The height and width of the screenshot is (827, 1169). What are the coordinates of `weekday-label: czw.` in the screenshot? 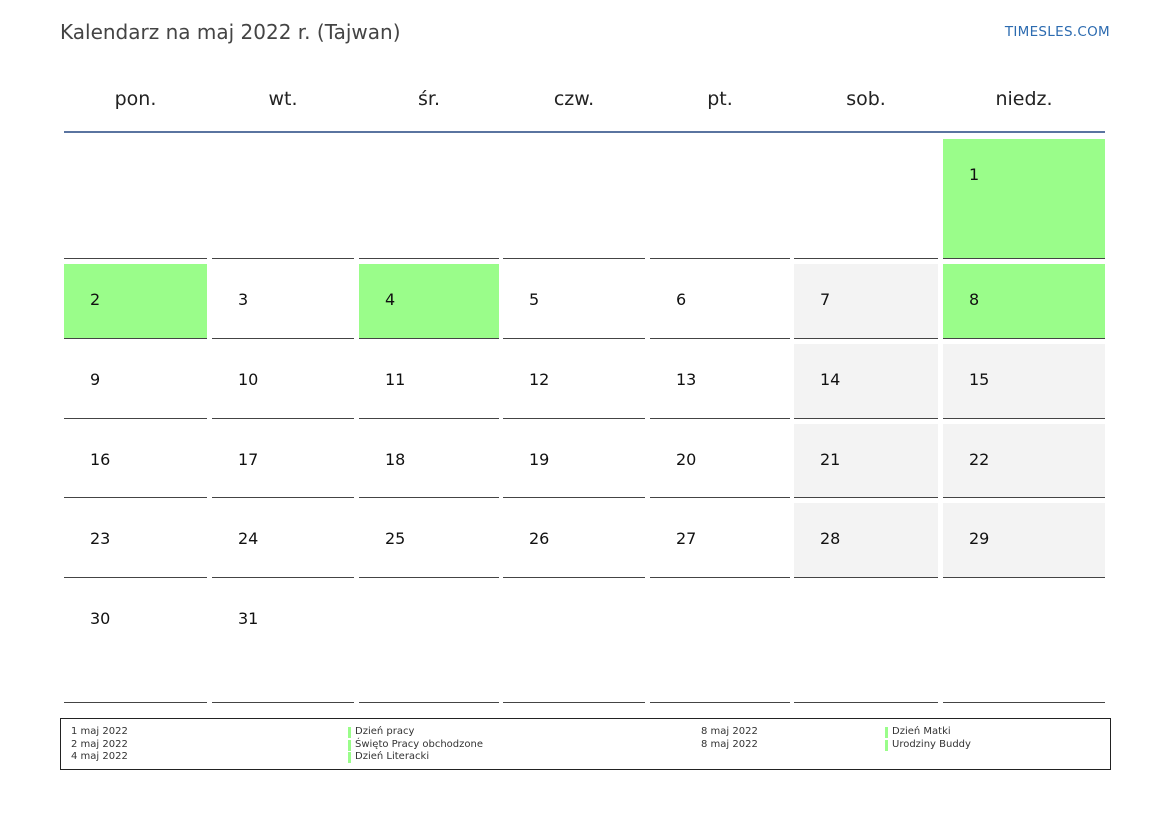 It's located at (574, 99).